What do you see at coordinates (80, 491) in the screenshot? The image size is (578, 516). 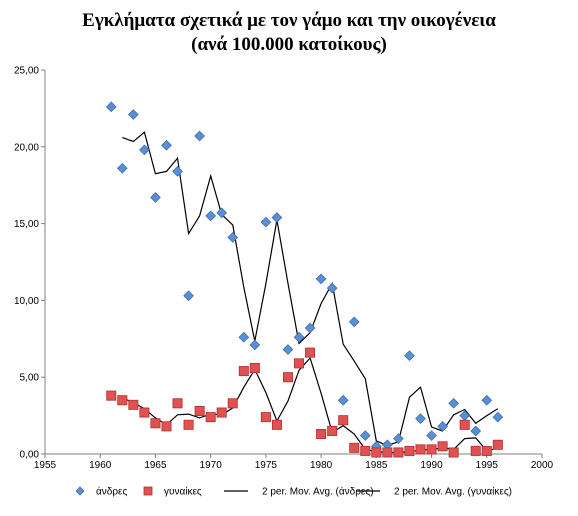 I see `legend-marker-diamond` at bounding box center [80, 491].